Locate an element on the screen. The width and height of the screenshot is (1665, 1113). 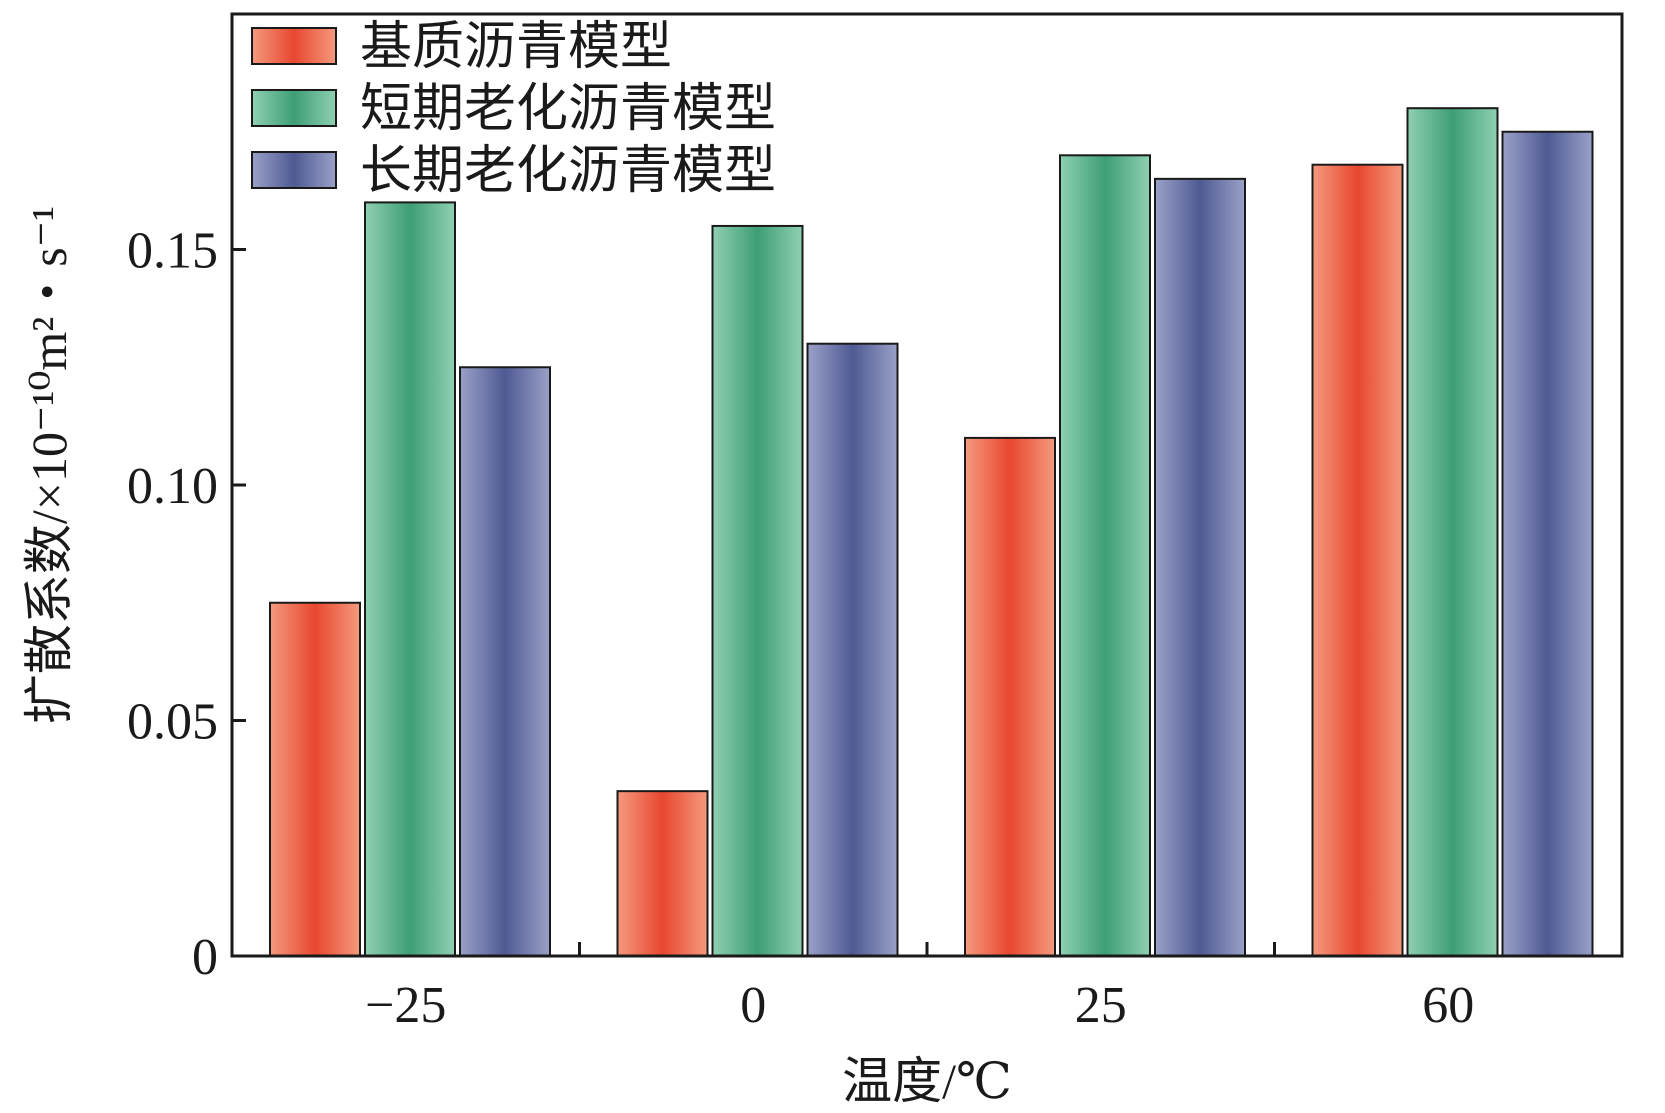
x-tick-label: 25 is located at coordinates (1101, 1005).